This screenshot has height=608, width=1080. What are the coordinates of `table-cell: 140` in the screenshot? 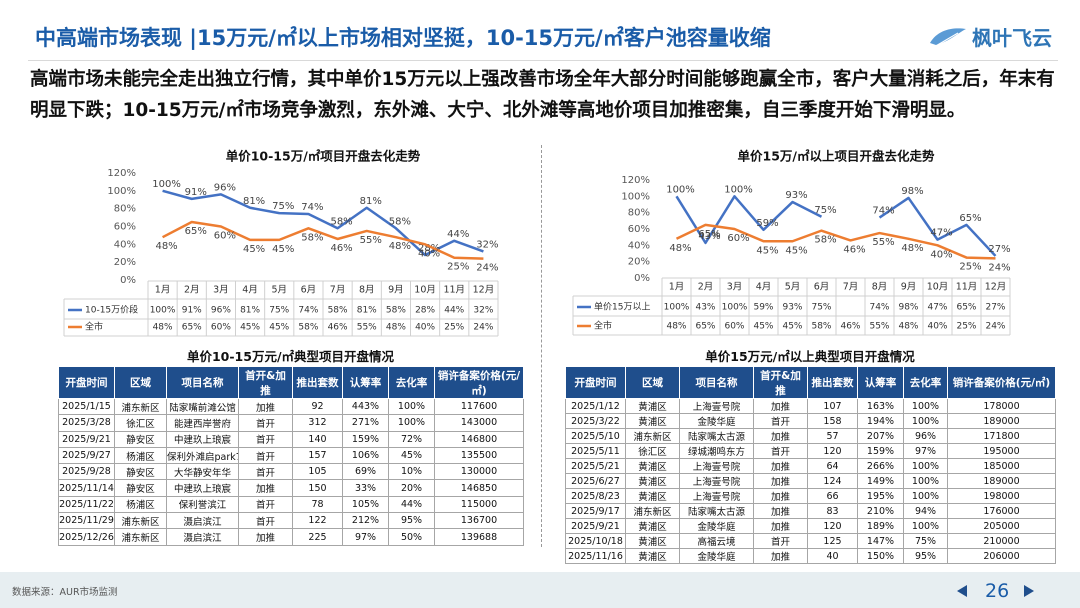 It's located at (317, 439).